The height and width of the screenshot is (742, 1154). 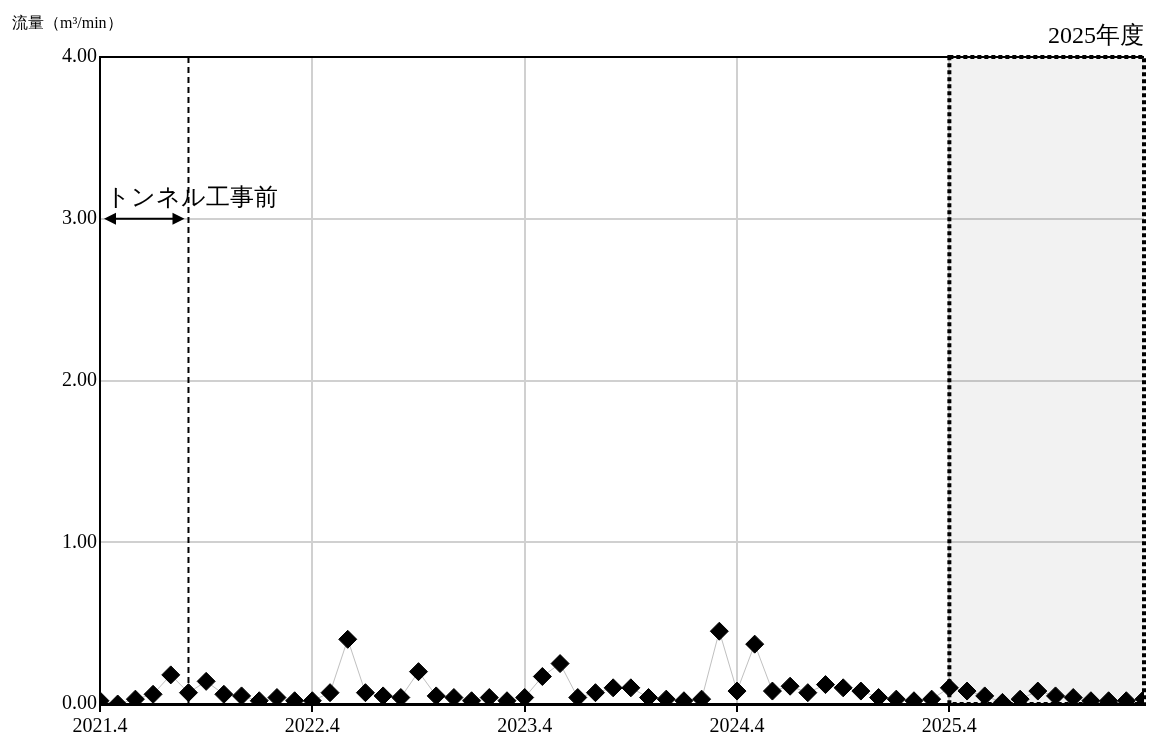 What do you see at coordinates (525, 725) in the screenshot?
I see `x-tick-label: 2023.4` at bounding box center [525, 725].